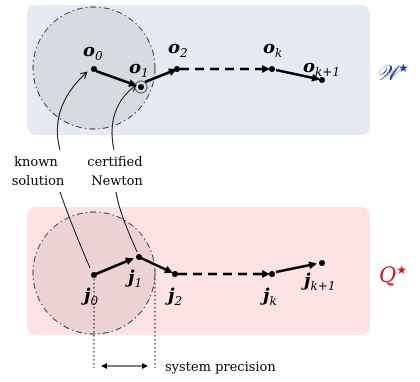  I want to click on label-o1: o1, so click(139, 68).